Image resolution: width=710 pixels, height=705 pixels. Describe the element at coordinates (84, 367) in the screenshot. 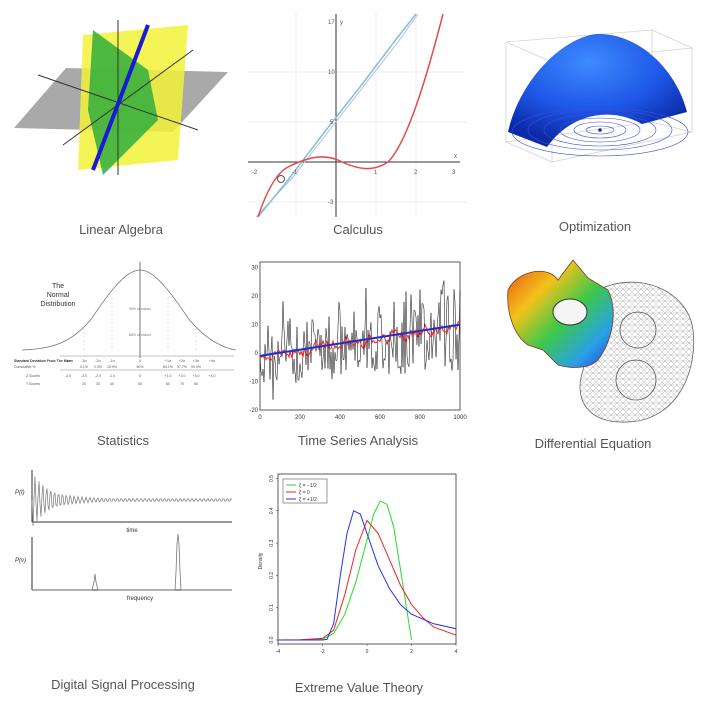

I see `cum-pct: 0.1%` at that location.